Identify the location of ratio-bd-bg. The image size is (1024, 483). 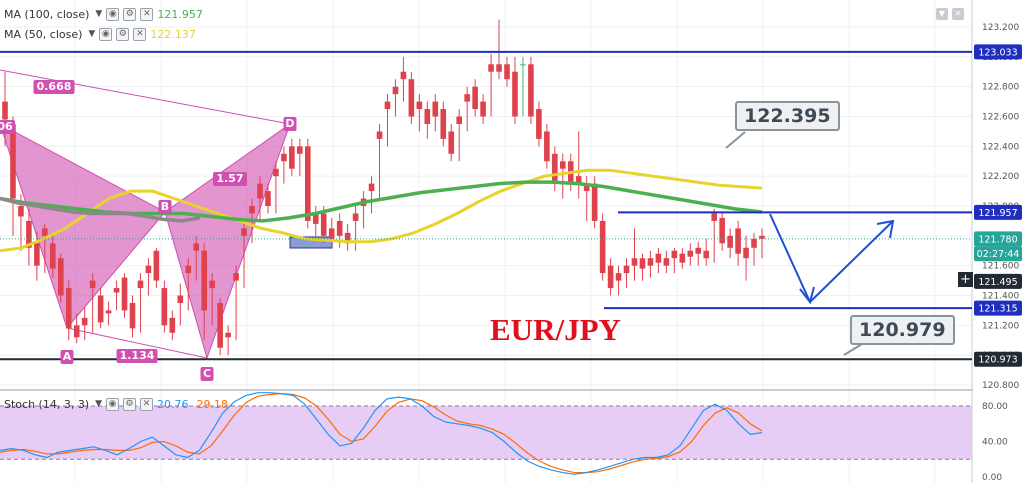
(230, 179).